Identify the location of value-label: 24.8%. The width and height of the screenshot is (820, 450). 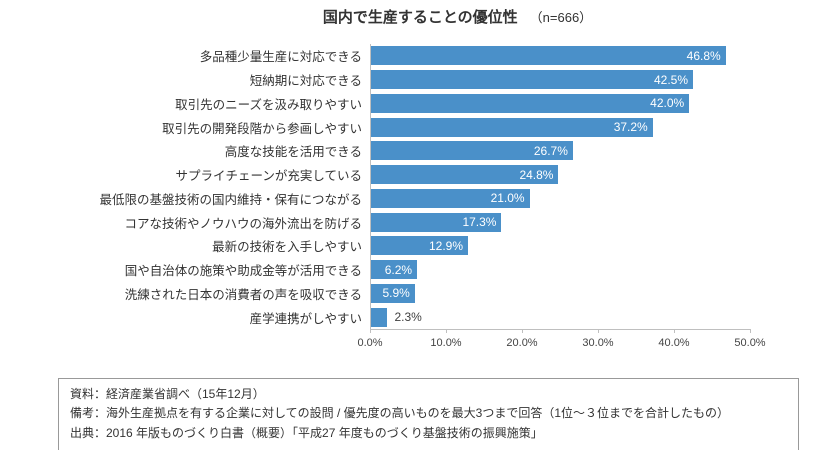
(536, 174).